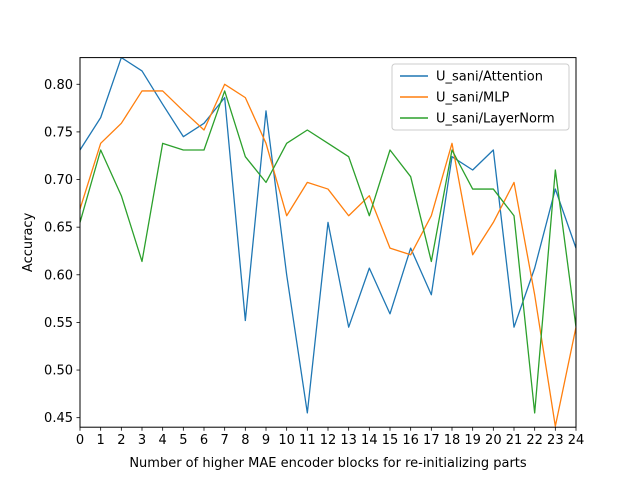  What do you see at coordinates (58, 418) in the screenshot?
I see `y-tick-label: 0.45` at bounding box center [58, 418].